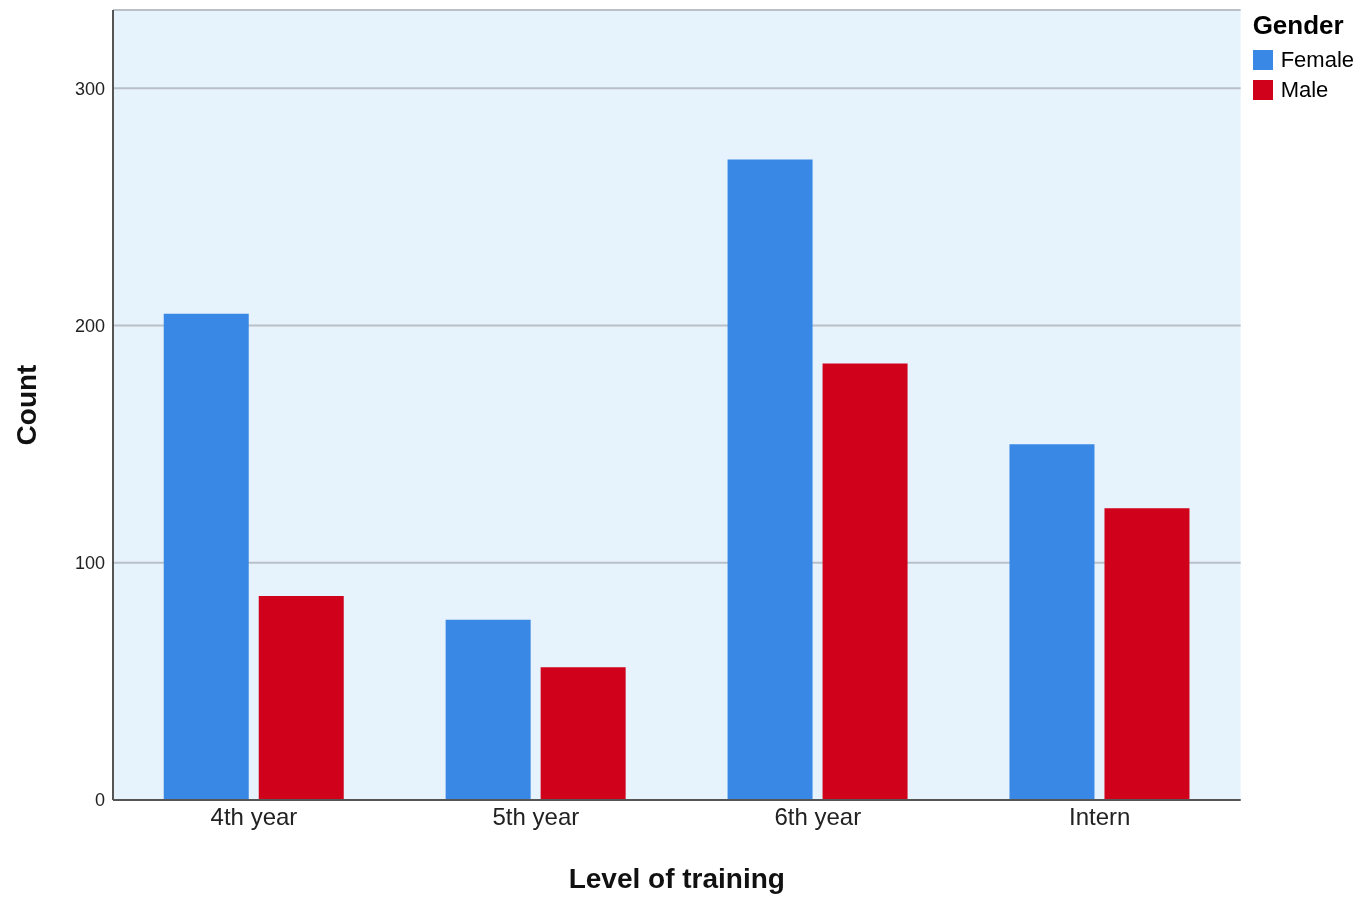 The width and height of the screenshot is (1362, 908). Describe the element at coordinates (1317, 60) in the screenshot. I see `legend-label: Female` at that location.